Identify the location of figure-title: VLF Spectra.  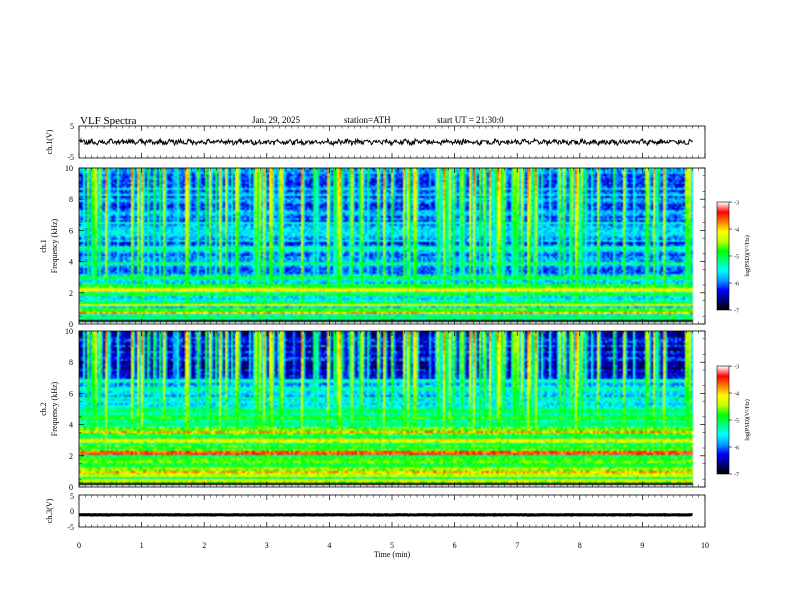
(108, 121).